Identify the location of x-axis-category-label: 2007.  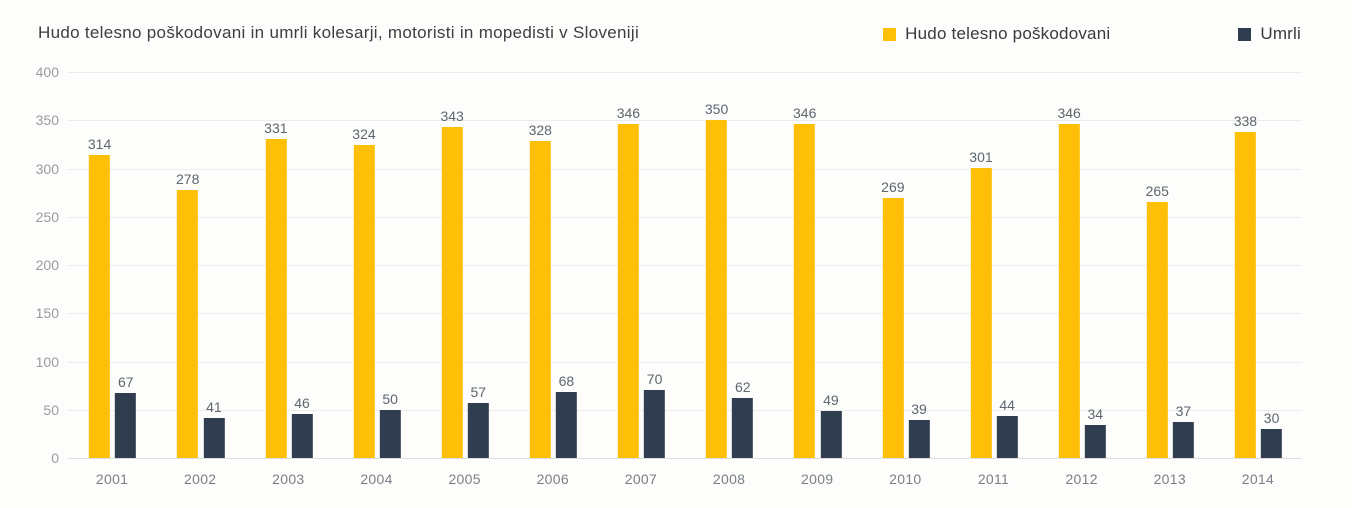
(641, 479).